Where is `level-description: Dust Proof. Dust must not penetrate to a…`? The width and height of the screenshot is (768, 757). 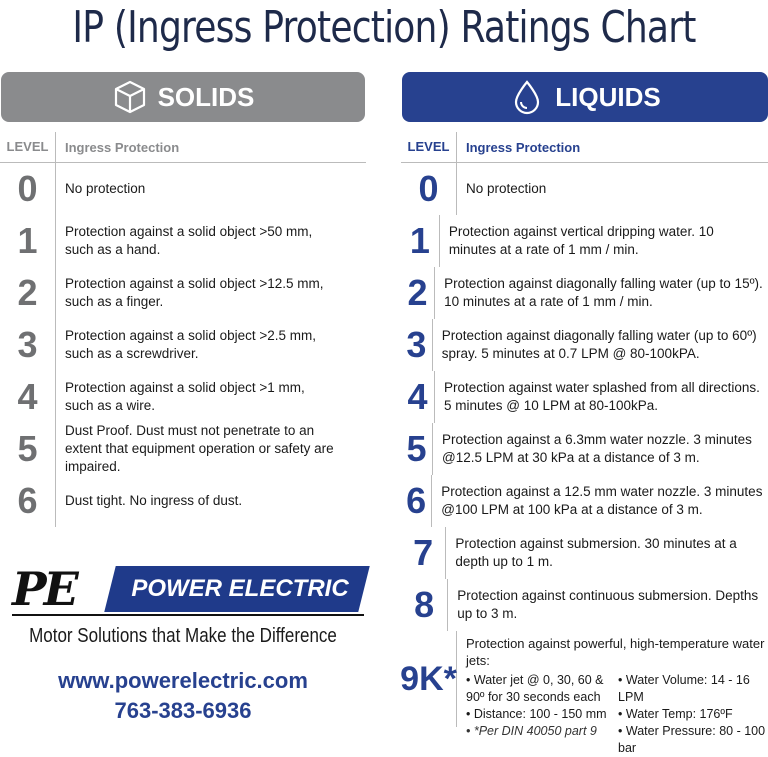
level-description: Dust Proof. Dust must not penetrate to a… is located at coordinates (199, 448).